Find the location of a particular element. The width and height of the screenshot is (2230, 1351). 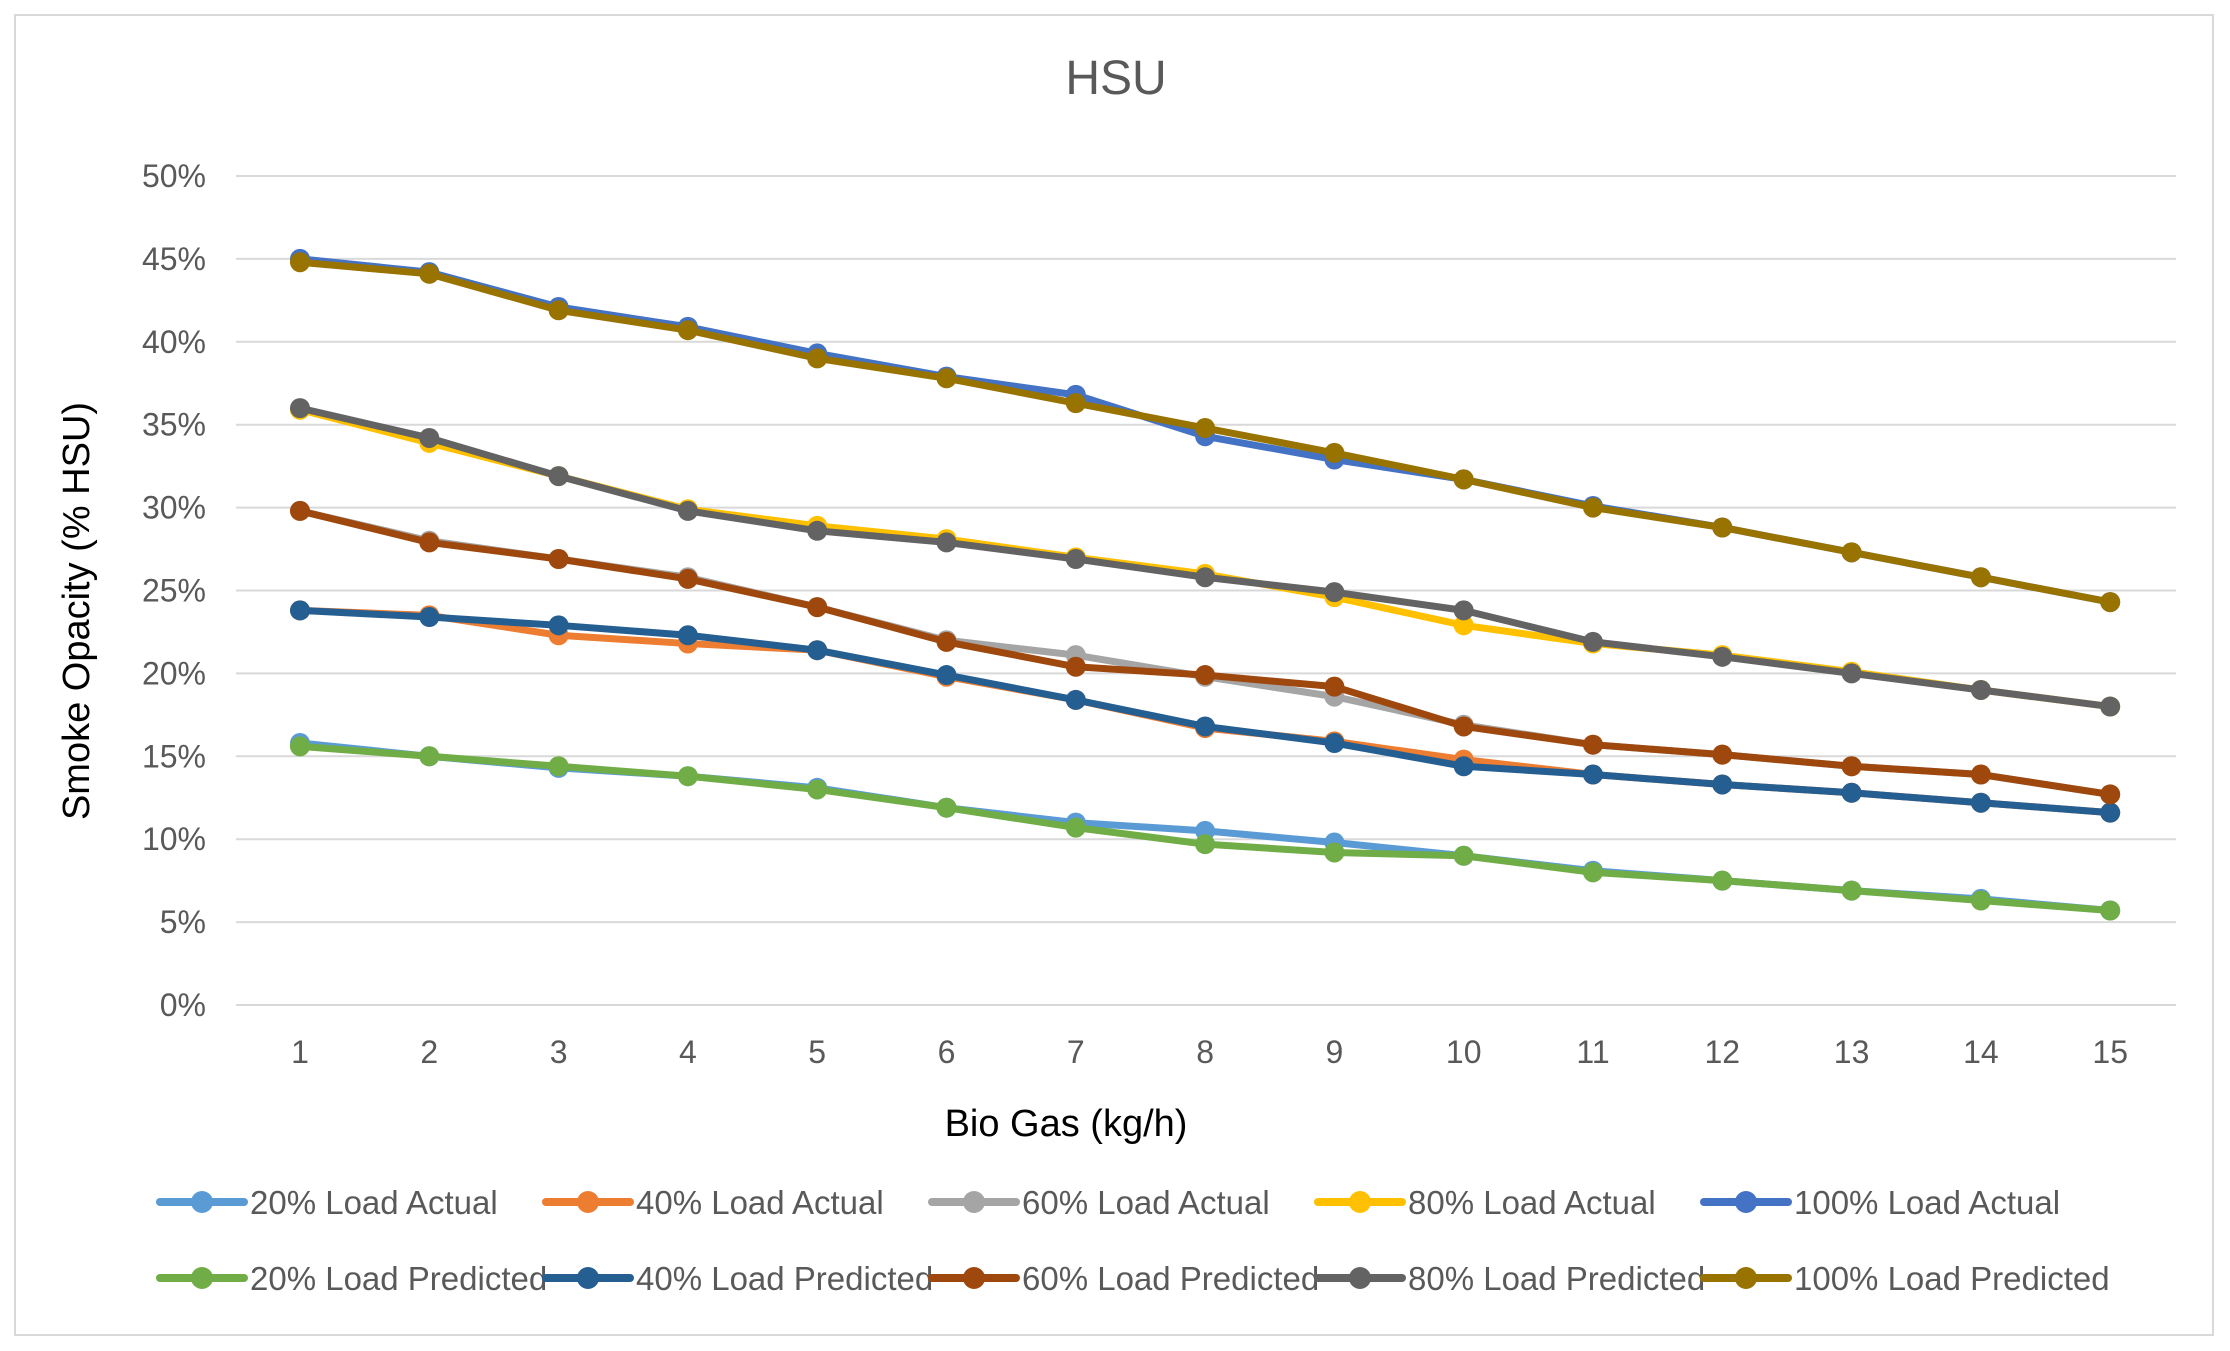

series-line is located at coordinates (1205, 711).